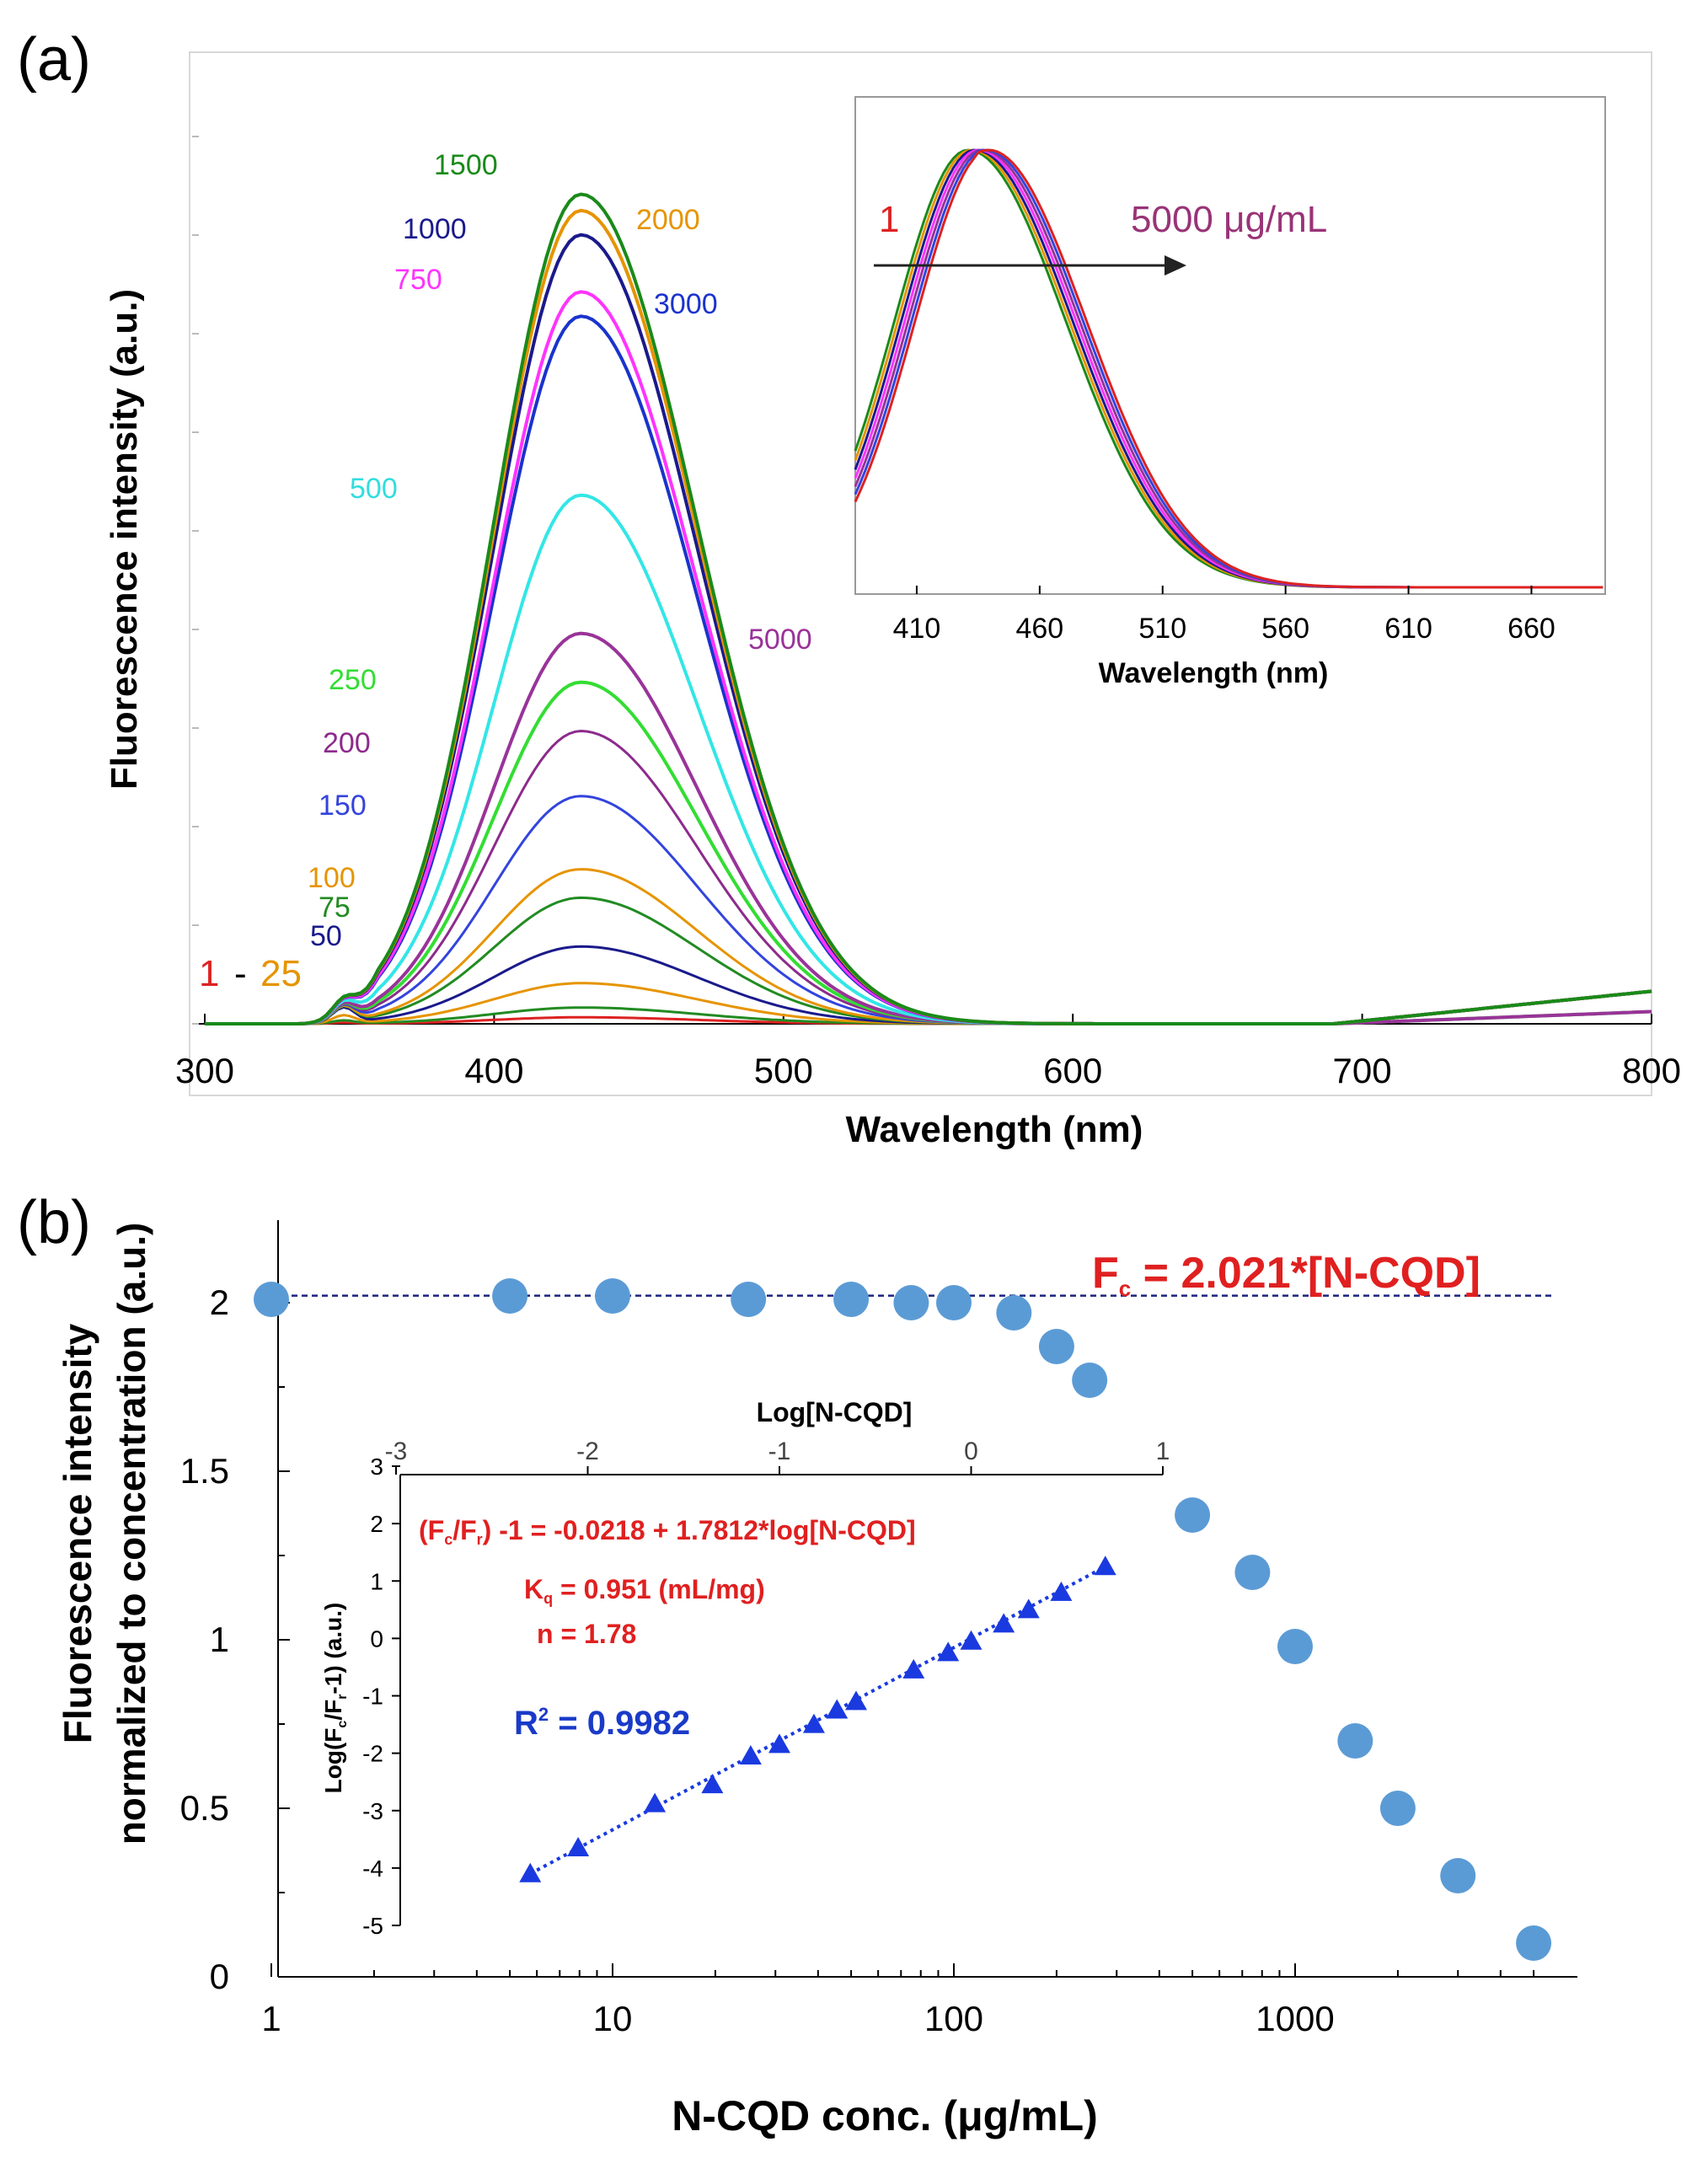  Describe the element at coordinates (493, 1070) in the screenshot. I see `x-tick-label-400: 400` at that location.